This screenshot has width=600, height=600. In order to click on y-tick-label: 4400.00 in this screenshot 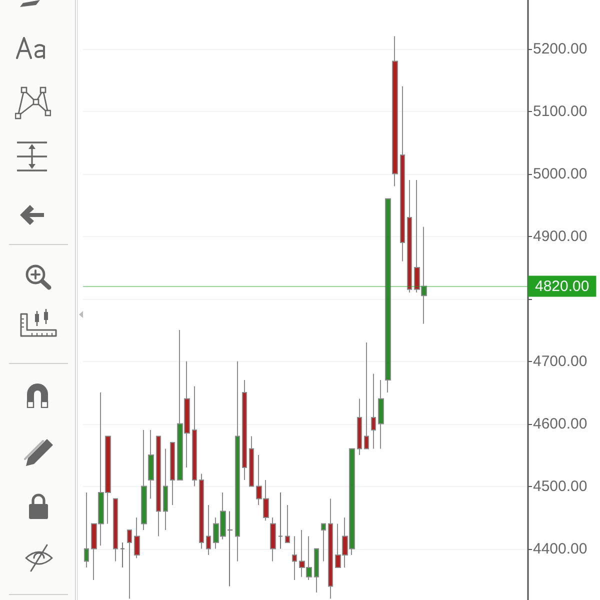, I will do `click(560, 549)`.